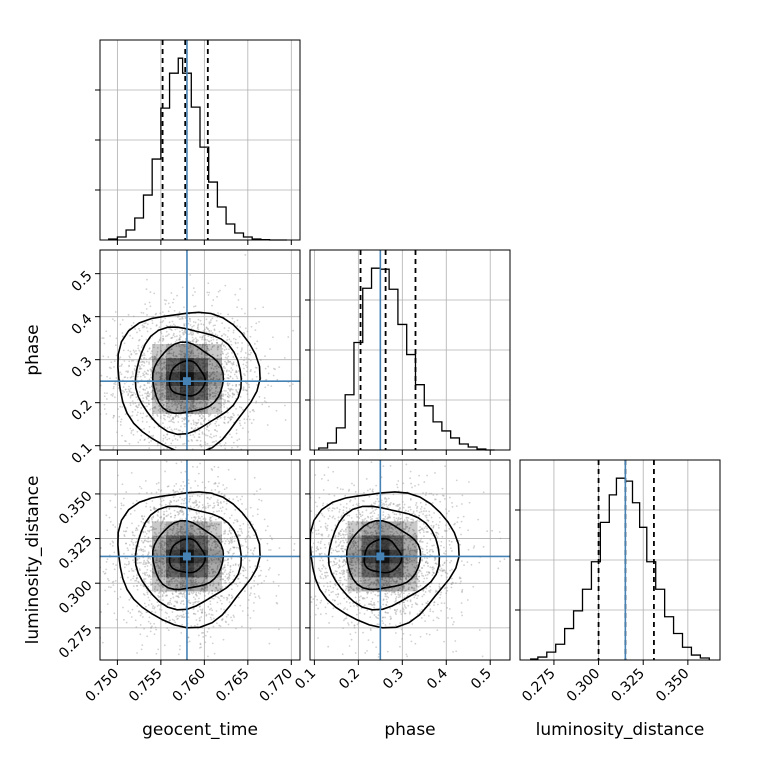 The image size is (760, 760). I want to click on panel-hist-phase, so click(408, 352).